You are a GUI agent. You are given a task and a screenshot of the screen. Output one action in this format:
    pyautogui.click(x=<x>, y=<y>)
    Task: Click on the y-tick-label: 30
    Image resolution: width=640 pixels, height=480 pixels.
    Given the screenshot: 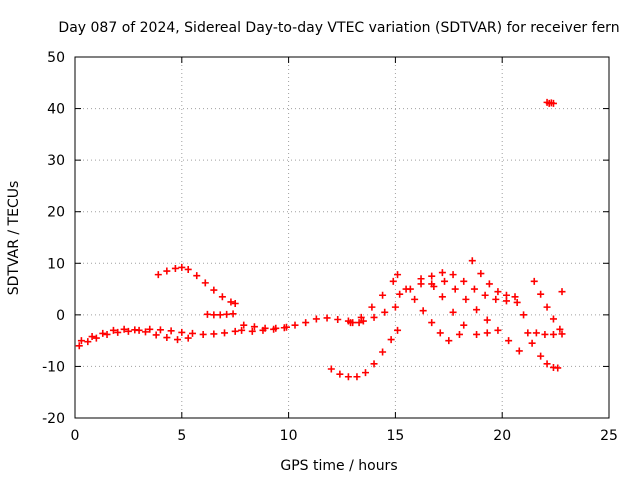 What is the action you would take?
    pyautogui.click(x=56, y=161)
    